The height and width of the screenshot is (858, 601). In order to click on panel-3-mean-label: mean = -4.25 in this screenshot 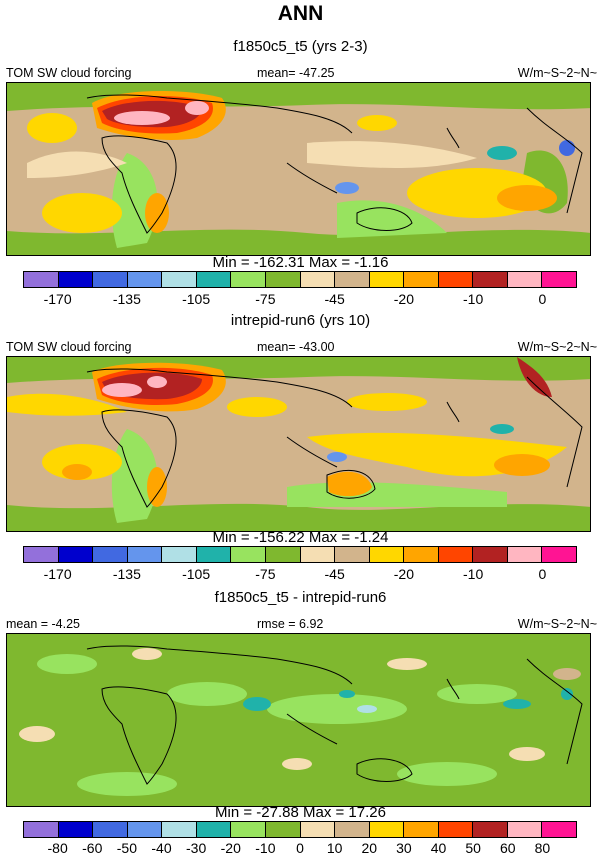, I will do `click(43, 624)`.